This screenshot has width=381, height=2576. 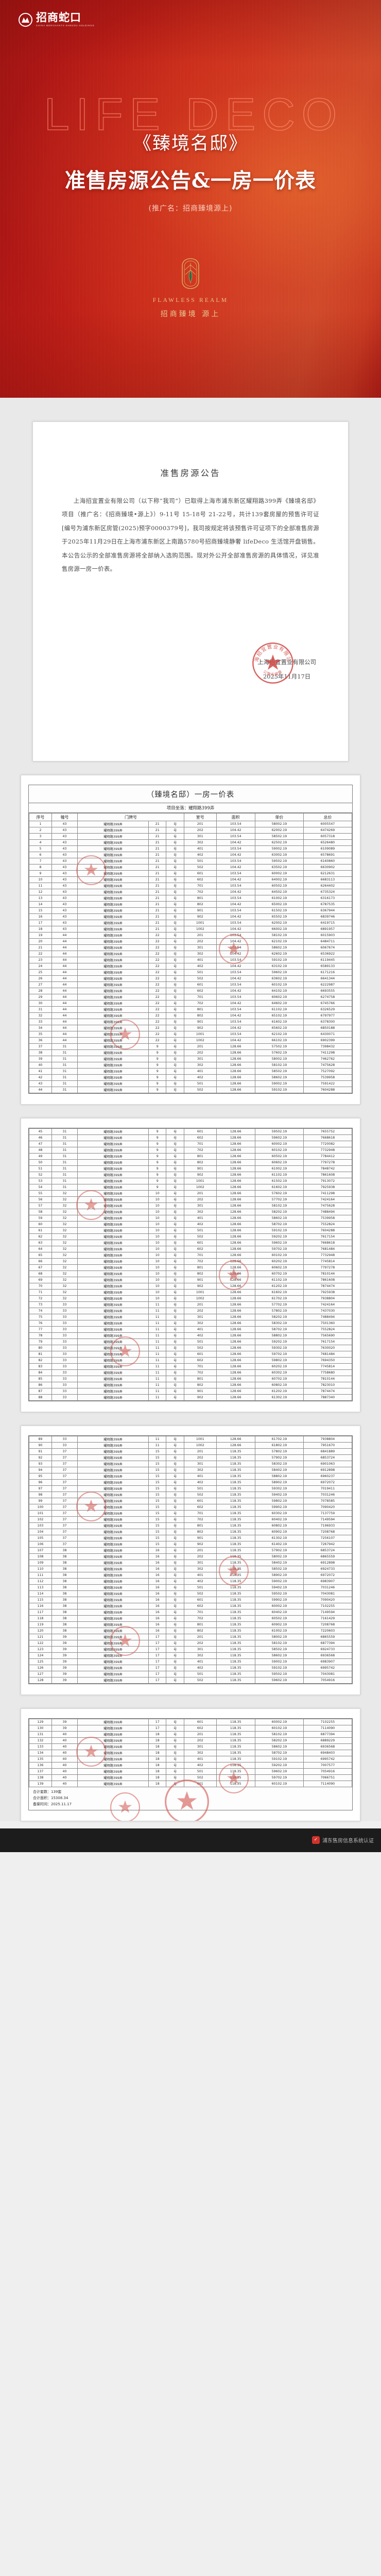 What do you see at coordinates (328, 984) in the screenshot?
I see `cell-total-price: 6222987` at bounding box center [328, 984].